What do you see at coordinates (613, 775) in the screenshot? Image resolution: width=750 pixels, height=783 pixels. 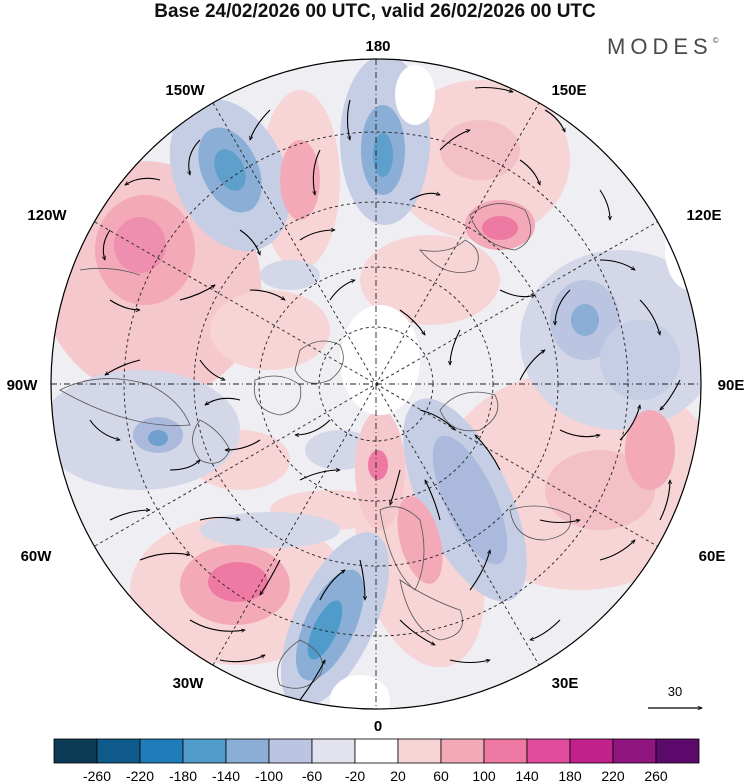 I see `colorbar-tick-label: 220` at bounding box center [613, 775].